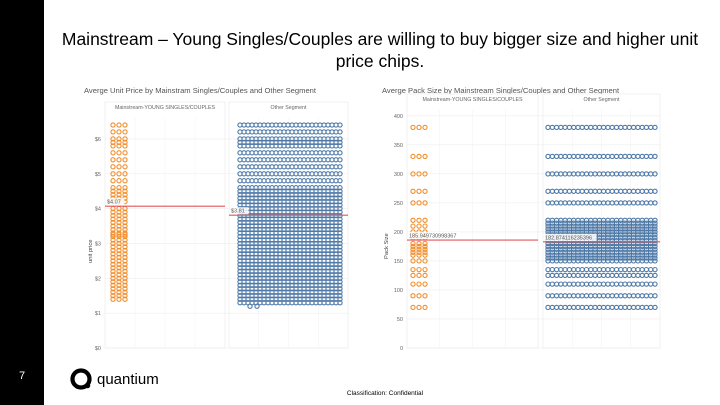 The image size is (720, 405). What do you see at coordinates (398, 291) in the screenshot?
I see `chart-2-y-tick-label: 100` at bounding box center [398, 291].